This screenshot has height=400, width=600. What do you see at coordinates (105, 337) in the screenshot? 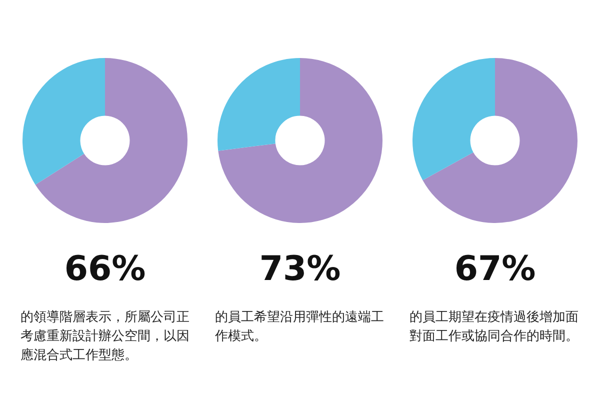
I see `text: 的領導階層表示，所屬公司正考慮重新設計辦公空間，以因應混合式工作型態。` at bounding box center [105, 337].